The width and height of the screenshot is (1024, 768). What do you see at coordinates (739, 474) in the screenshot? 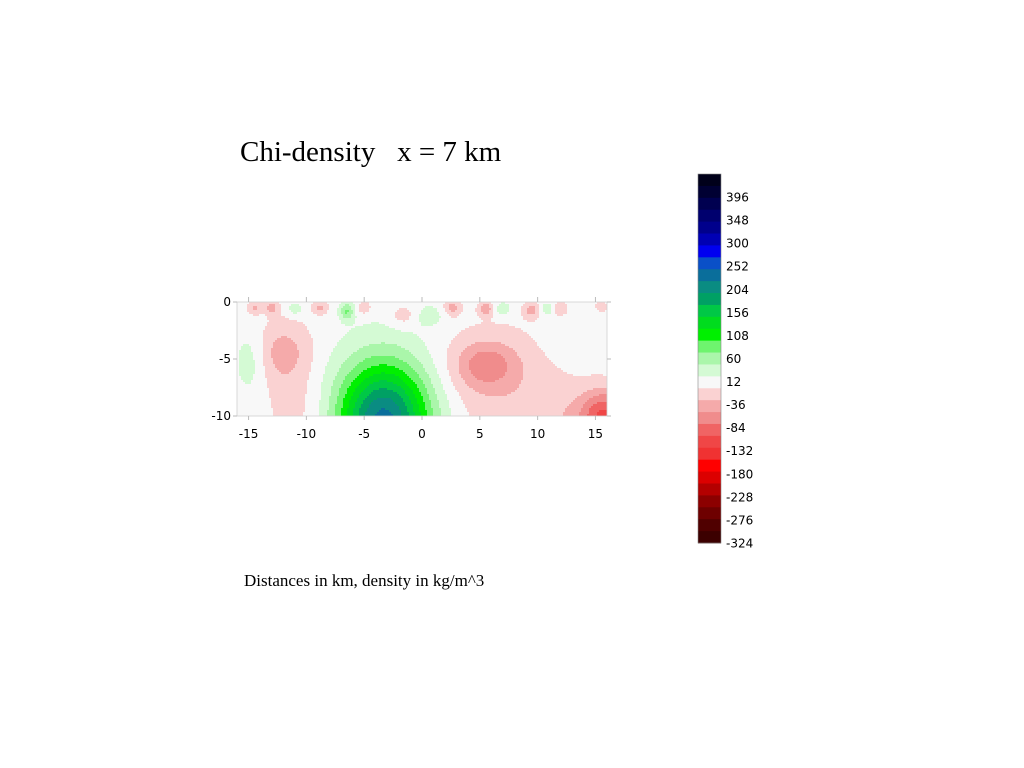
I see `colorbar-label: -180` at bounding box center [739, 474].